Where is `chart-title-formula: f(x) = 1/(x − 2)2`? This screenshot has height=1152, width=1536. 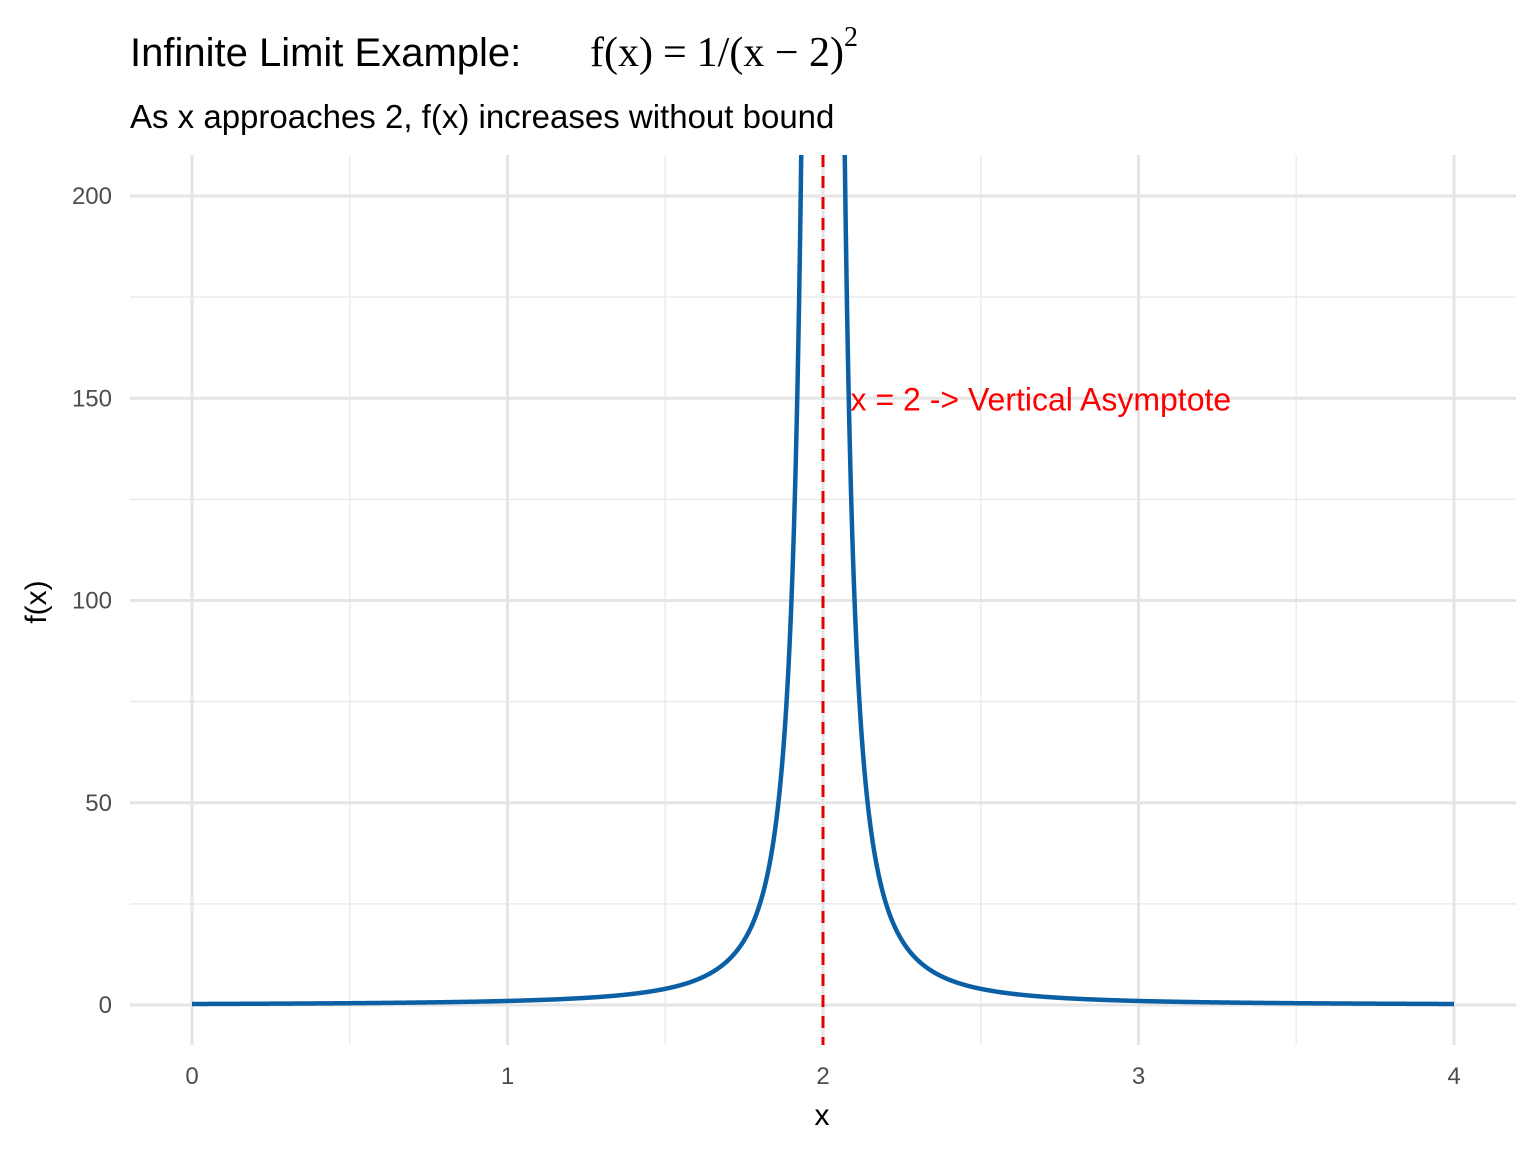
chart-title-formula: f(x) = 1/(x − 2)2 is located at coordinates (724, 49).